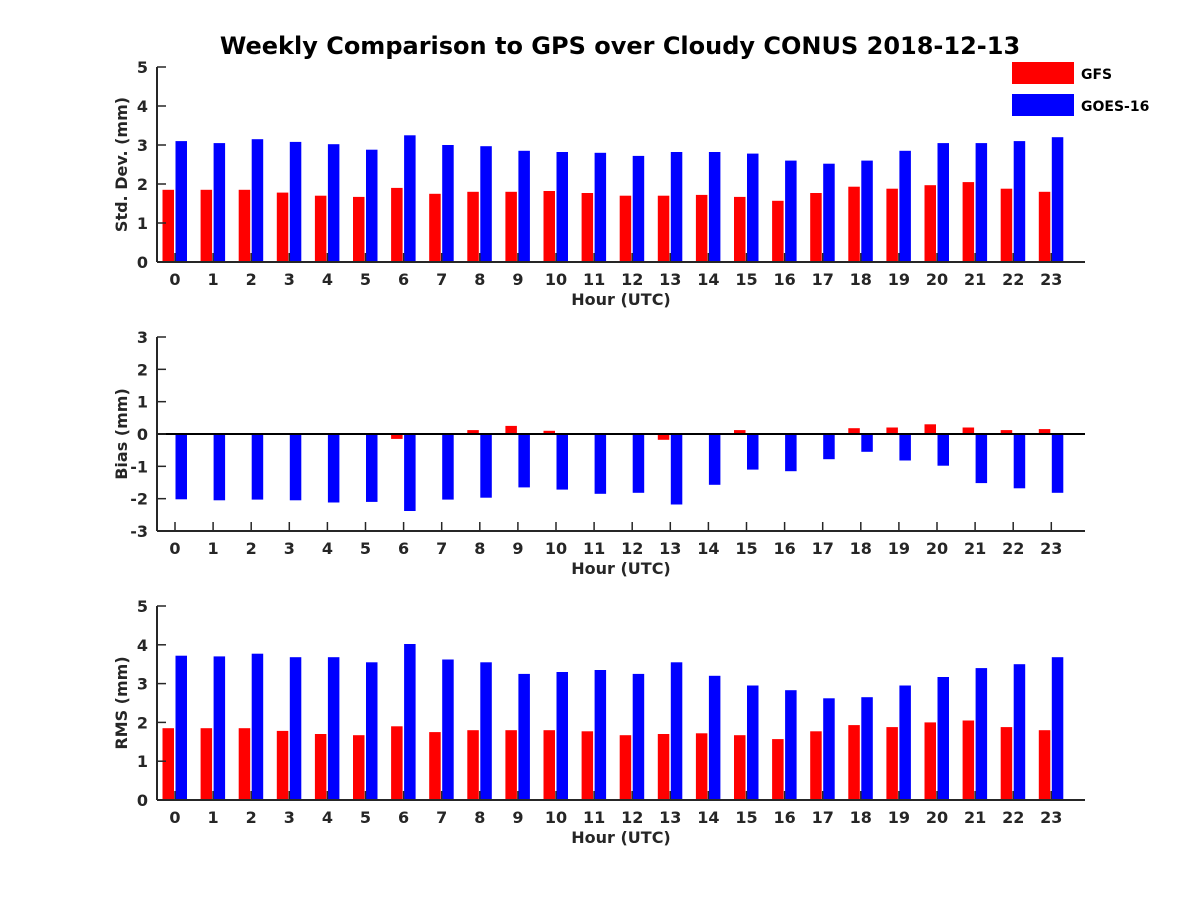 The height and width of the screenshot is (900, 1200). I want to click on rms-y-tick-label: 4, so click(142, 645).